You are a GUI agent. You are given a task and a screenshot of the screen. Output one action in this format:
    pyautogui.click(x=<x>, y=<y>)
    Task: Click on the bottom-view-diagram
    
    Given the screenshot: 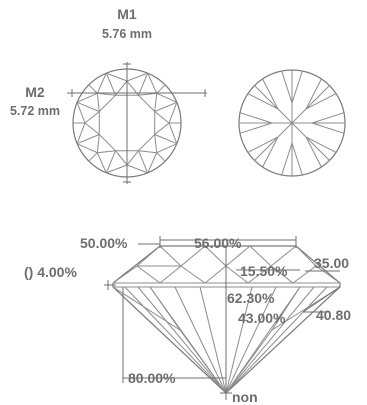 What is the action you would take?
    pyautogui.click(x=292, y=123)
    